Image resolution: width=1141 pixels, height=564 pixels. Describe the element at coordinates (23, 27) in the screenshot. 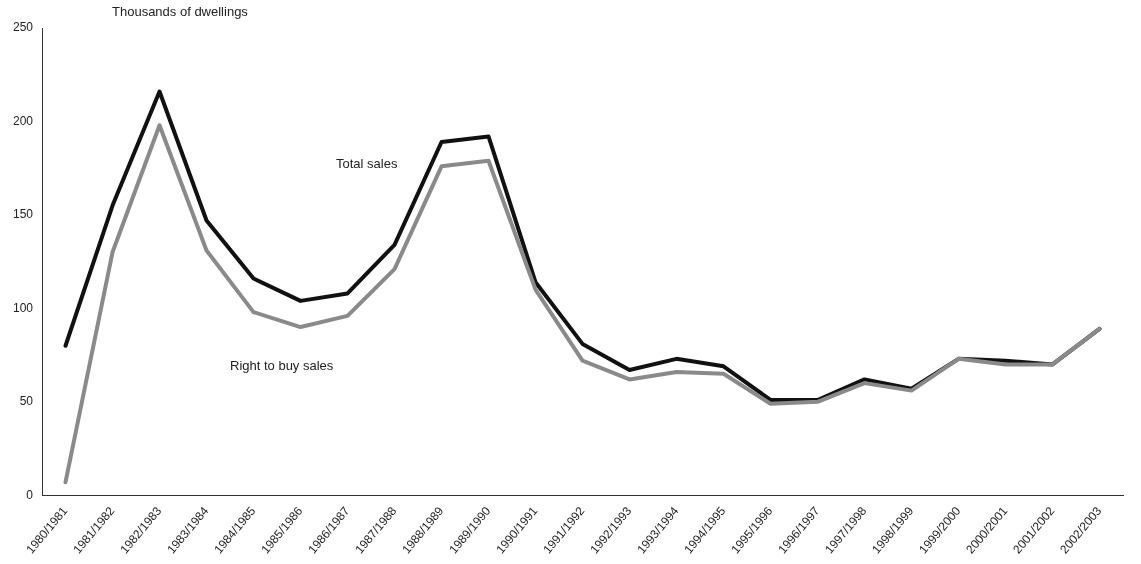

I see `y-tick-label: 250` at that location.